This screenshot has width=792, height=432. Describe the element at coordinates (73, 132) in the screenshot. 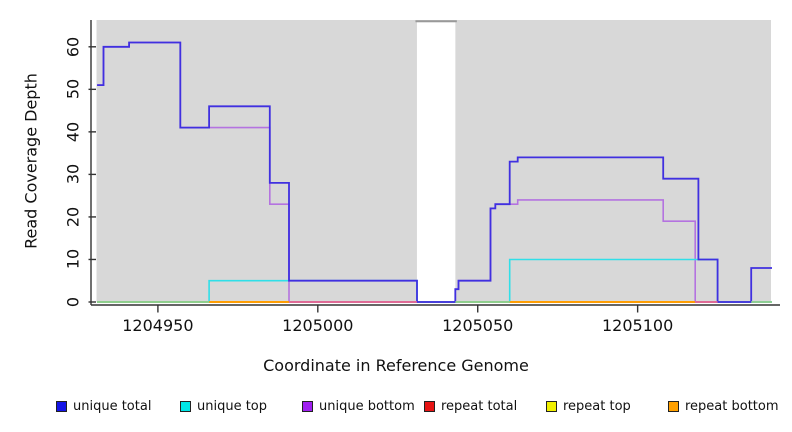

I see `y-tick-label: 40` at that location.